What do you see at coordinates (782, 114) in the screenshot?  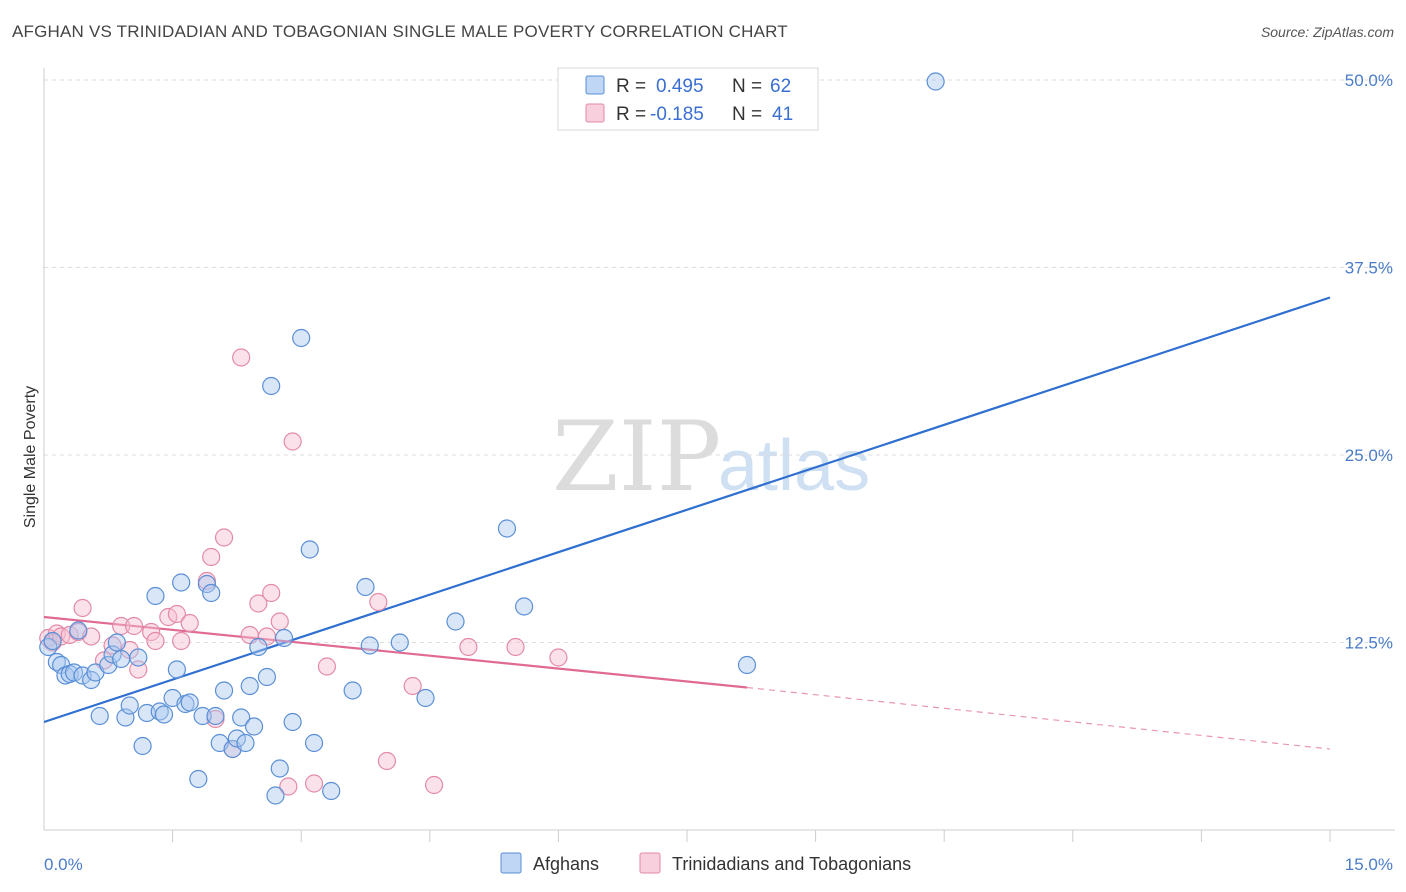 I see `legend-n-value-trinidadians: 41` at bounding box center [782, 114].